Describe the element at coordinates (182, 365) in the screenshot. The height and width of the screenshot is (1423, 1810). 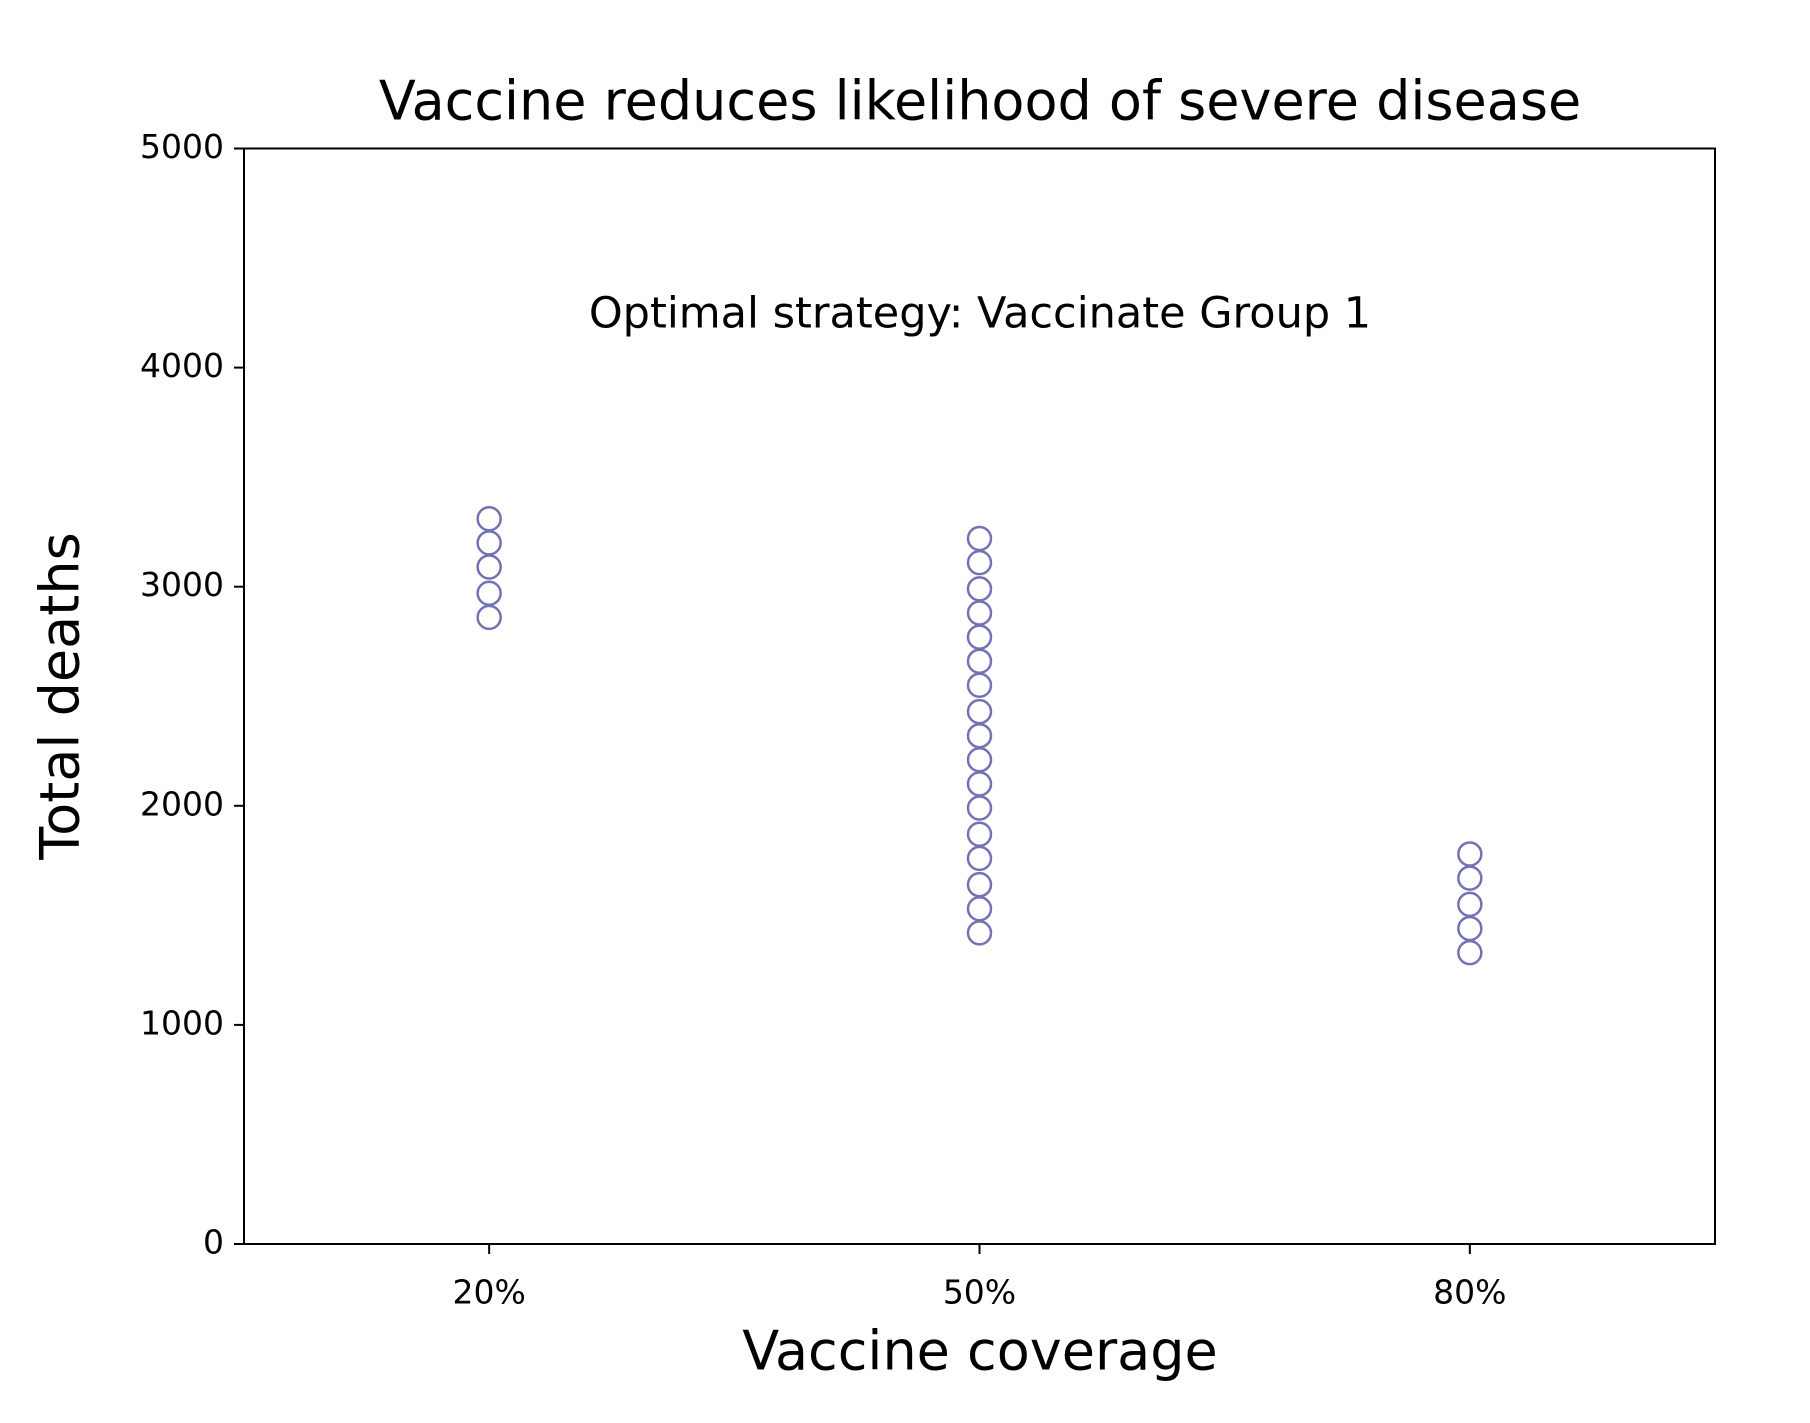
I see `y-tick-label: 4000` at that location.